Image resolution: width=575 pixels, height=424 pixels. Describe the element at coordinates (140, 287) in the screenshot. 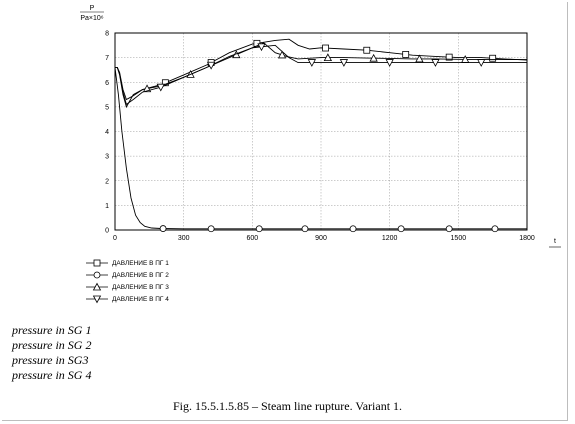

I see `legend-label-sg3: ДАВЛЕНИЕ В ПГ 3` at that location.